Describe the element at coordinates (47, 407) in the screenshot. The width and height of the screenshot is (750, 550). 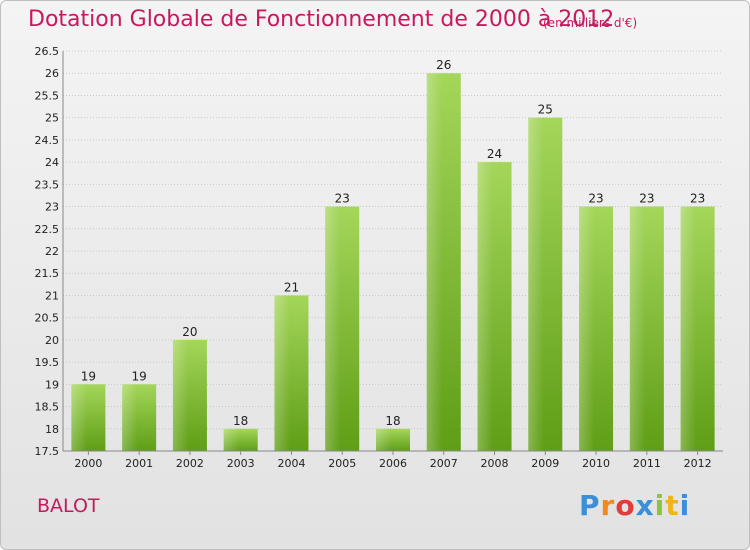
I see `y-tick-label: 18.5` at that location.